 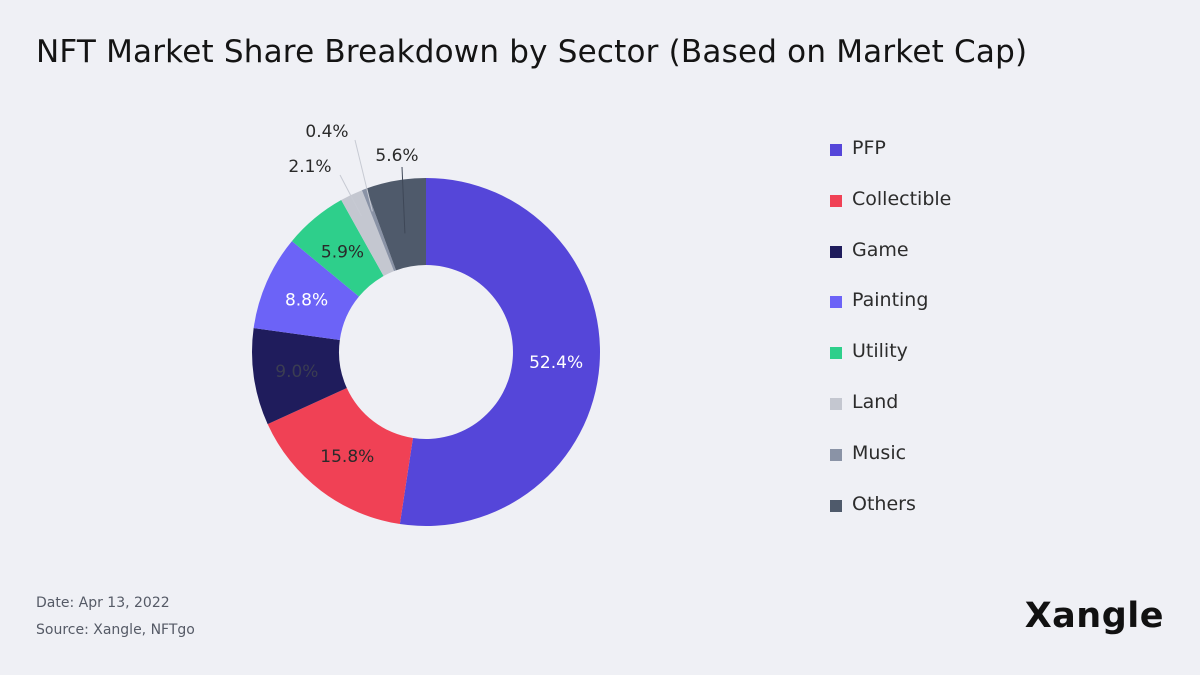 I want to click on legend-label: Music, so click(x=879, y=452).